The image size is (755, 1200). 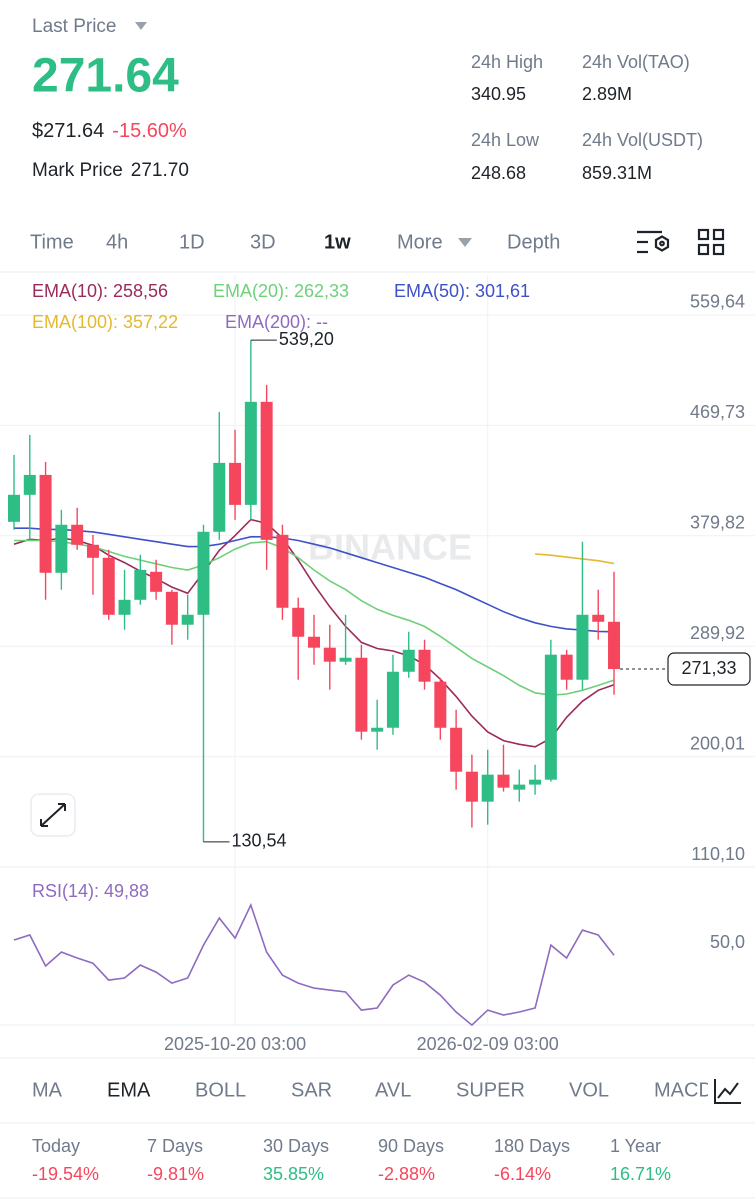 I want to click on indicator-tab: MACD, so click(x=683, y=1090).